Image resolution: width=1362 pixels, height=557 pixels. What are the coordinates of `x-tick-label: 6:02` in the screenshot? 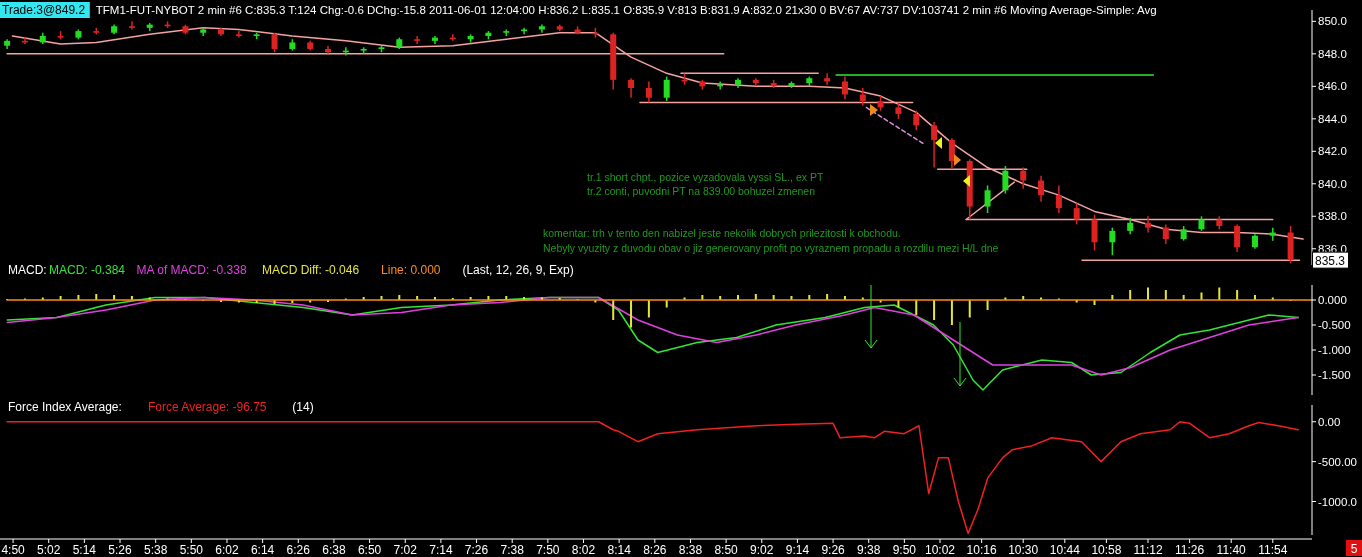 It's located at (227, 550).